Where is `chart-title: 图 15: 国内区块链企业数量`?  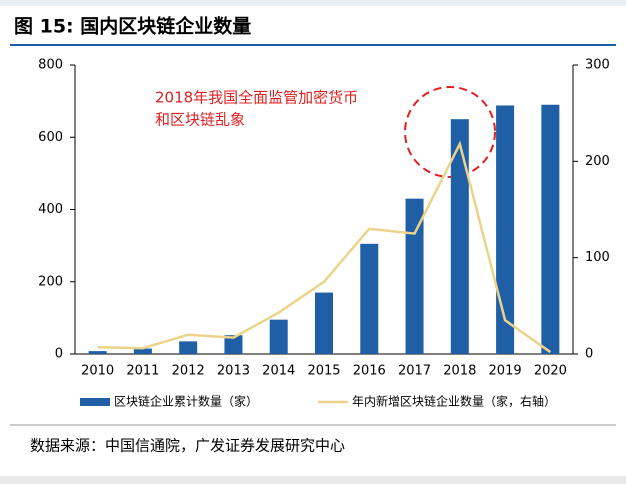
chart-title: 图 15: 国内区块链企业数量 is located at coordinates (132, 26).